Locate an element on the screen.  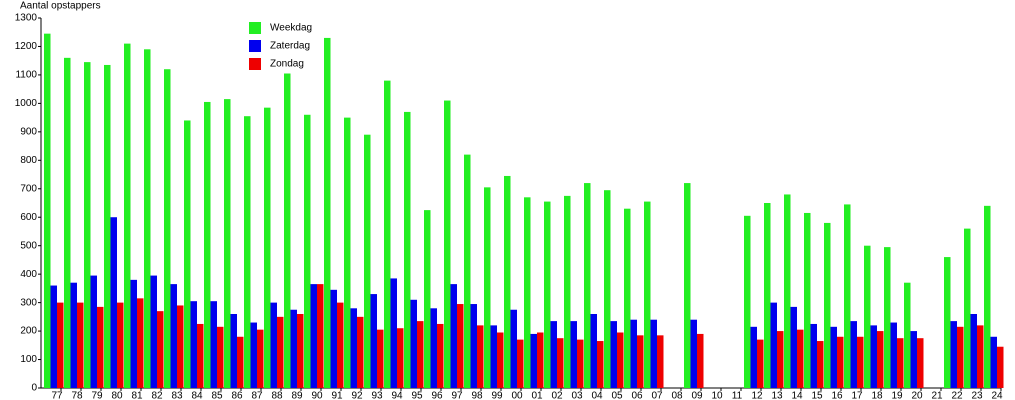
x-tick-label: 91 is located at coordinates (337, 395).